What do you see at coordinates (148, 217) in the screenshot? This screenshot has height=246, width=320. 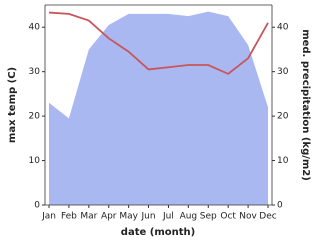 I see `x-tick-label: Jun` at bounding box center [148, 217].